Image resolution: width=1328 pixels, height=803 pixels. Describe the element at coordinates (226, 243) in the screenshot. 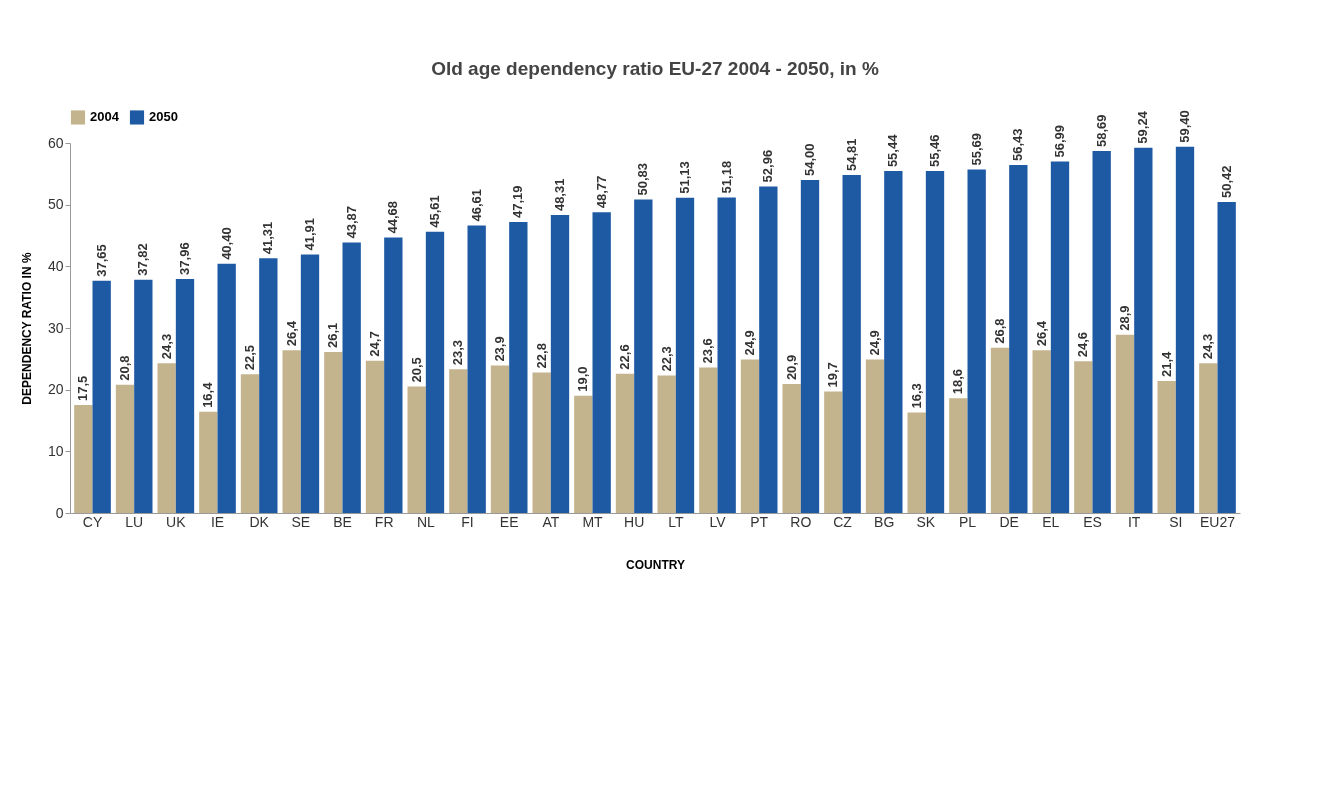

I see `data-label: 40,40` at that location.